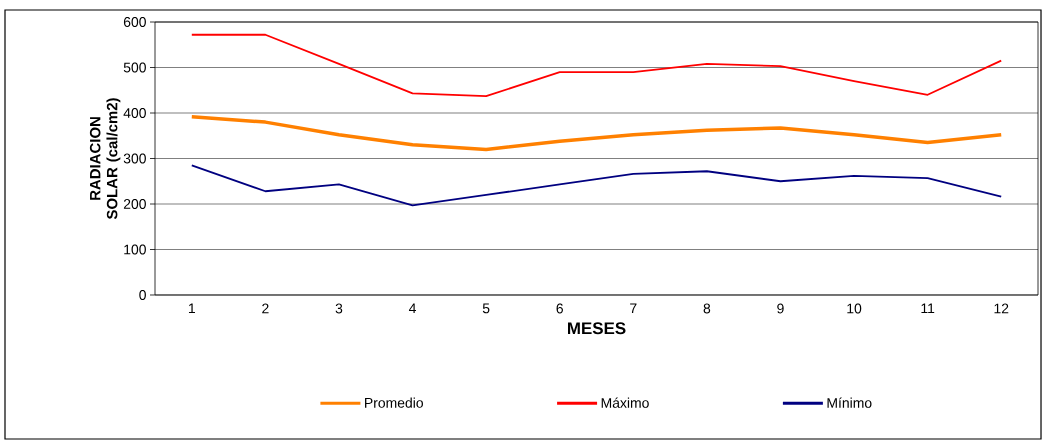  Describe the element at coordinates (394, 402) in the screenshot. I see `legend-label: Promedio` at that location.